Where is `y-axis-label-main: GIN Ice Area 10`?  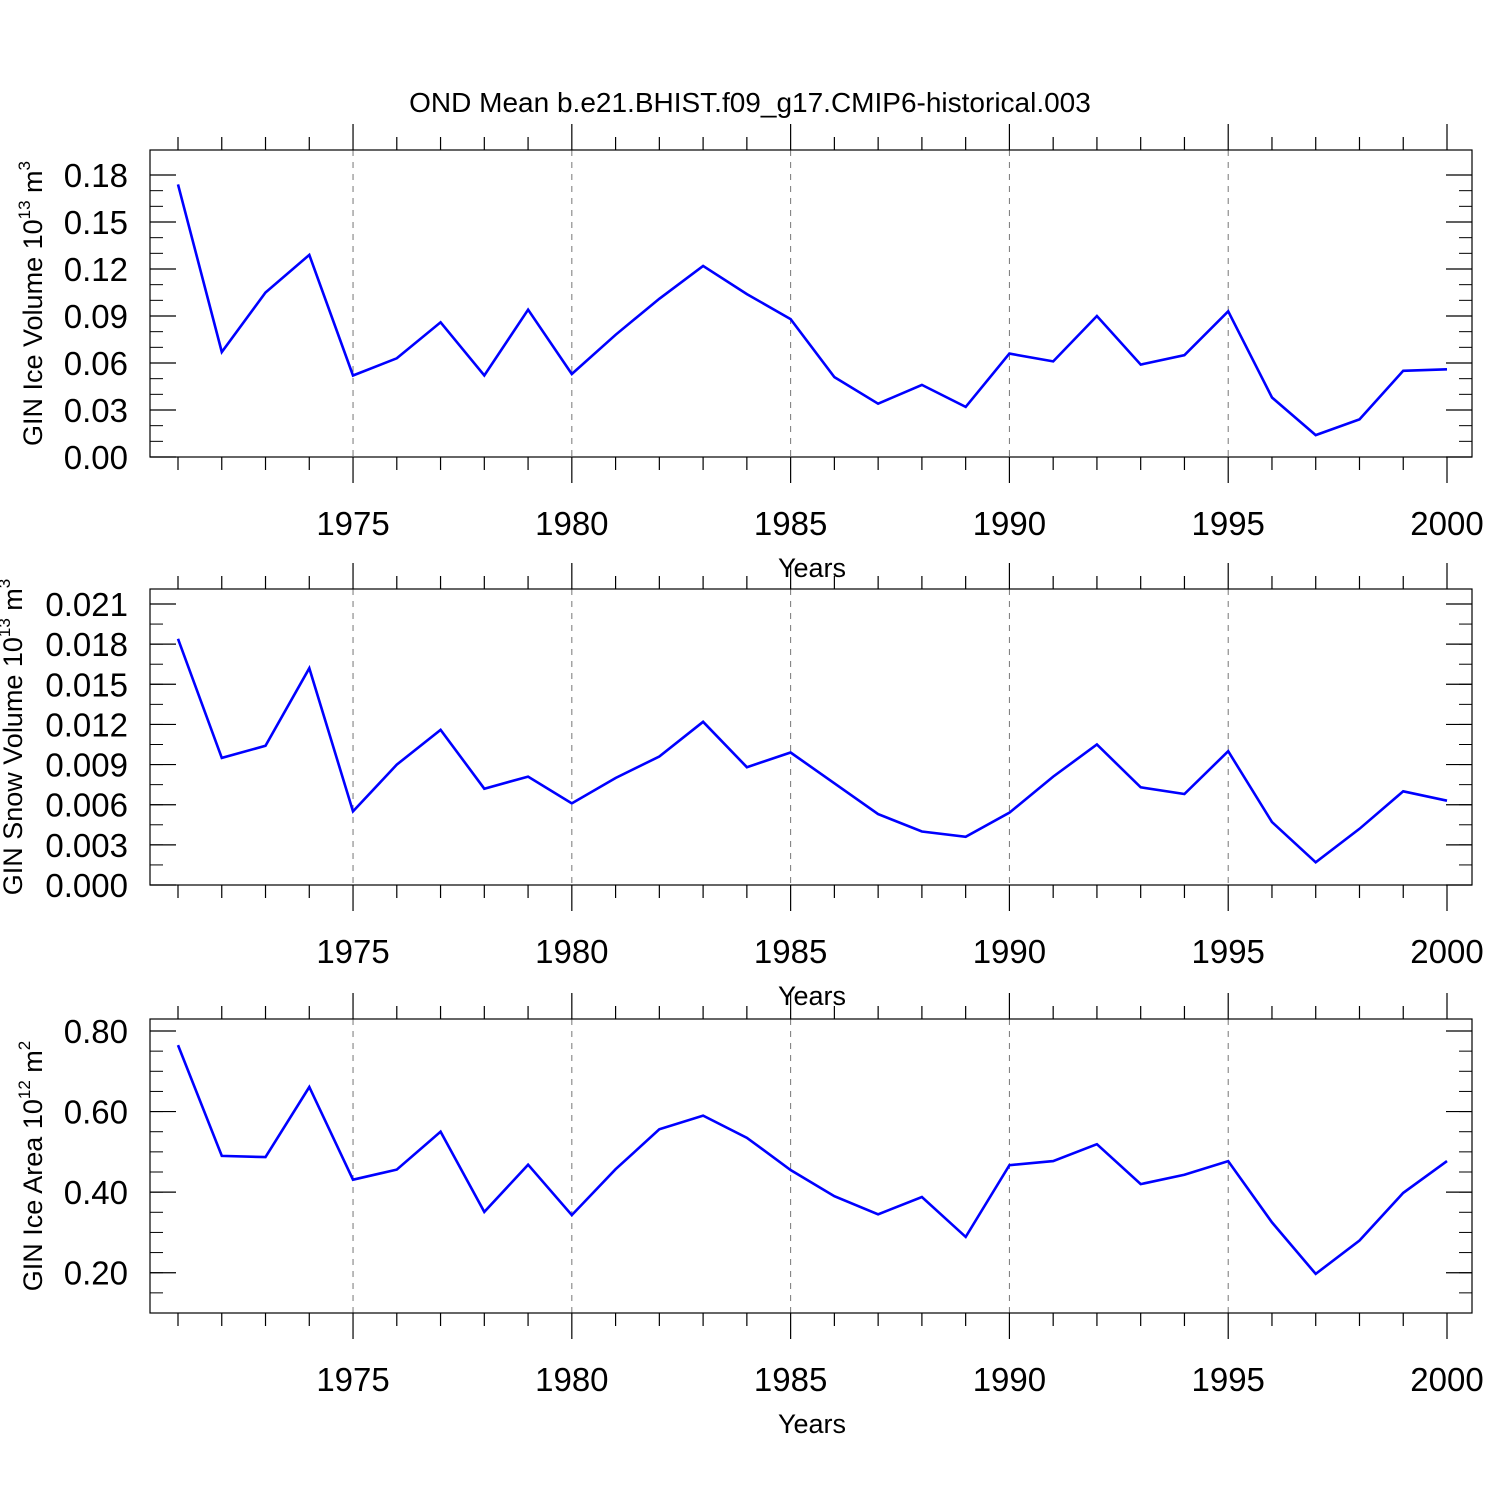 y-axis-label-main: GIN Ice Area 10 is located at coordinates (33, 1195).